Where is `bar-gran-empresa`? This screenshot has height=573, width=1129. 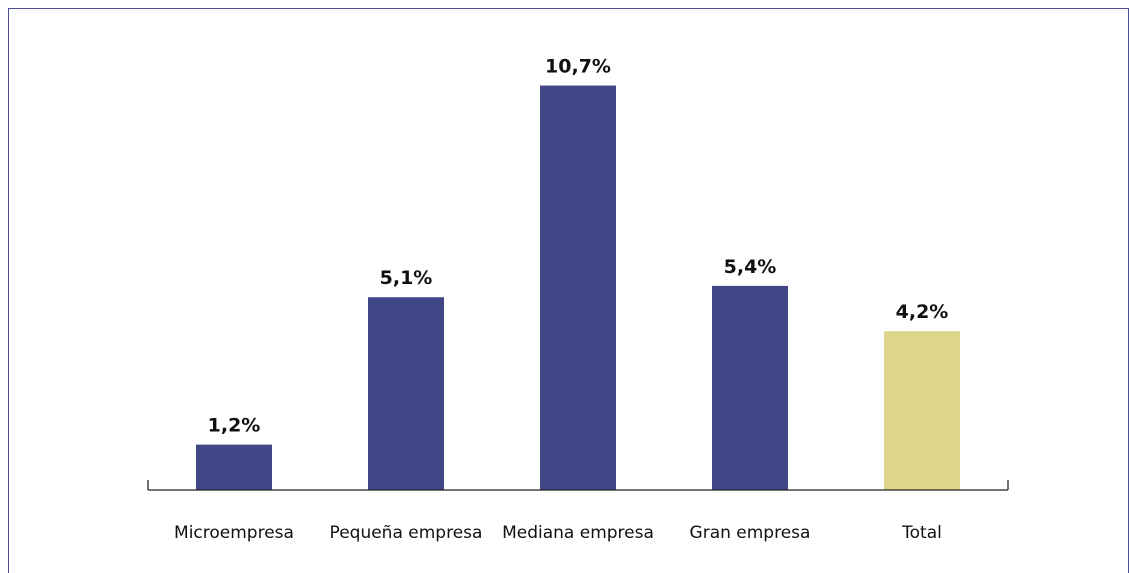
bar-gran-empresa is located at coordinates (750, 387).